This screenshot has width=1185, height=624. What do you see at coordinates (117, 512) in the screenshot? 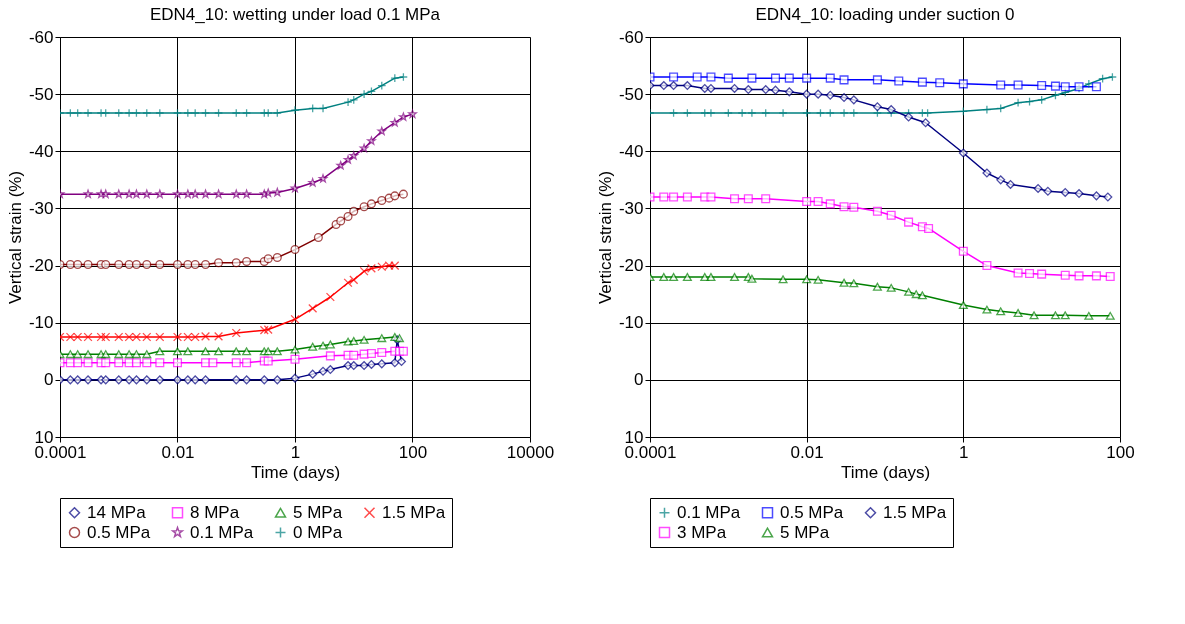
I see `legend-label: 14 MPa` at bounding box center [117, 512].